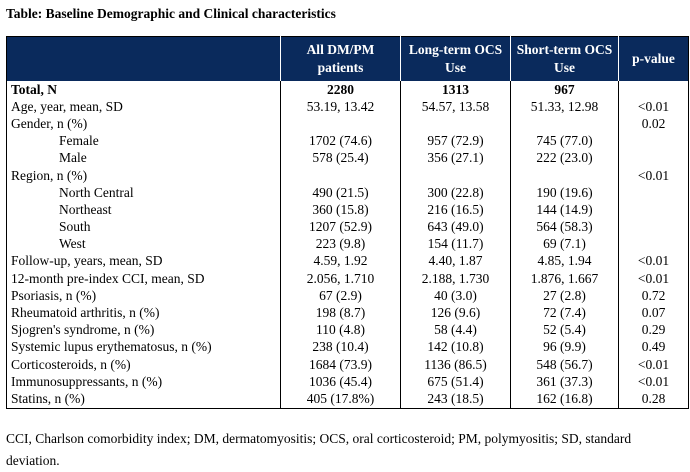 This screenshot has height=472, width=690. Describe the element at coordinates (340, 313) in the screenshot. I see `table-cell: 198 (8.7)` at that location.